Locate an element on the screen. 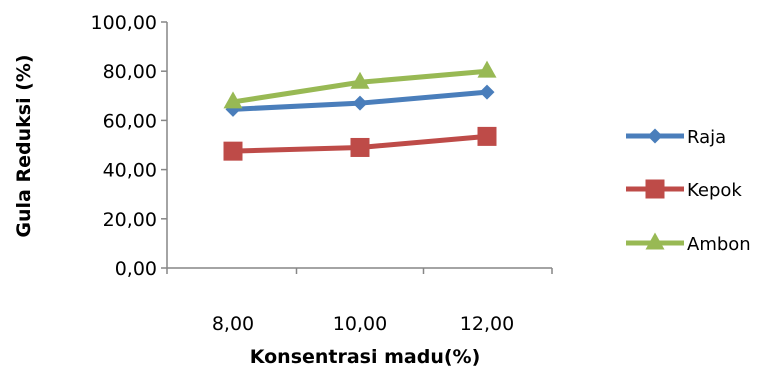  legend-item-ambon: Ambon is located at coordinates (688, 243).